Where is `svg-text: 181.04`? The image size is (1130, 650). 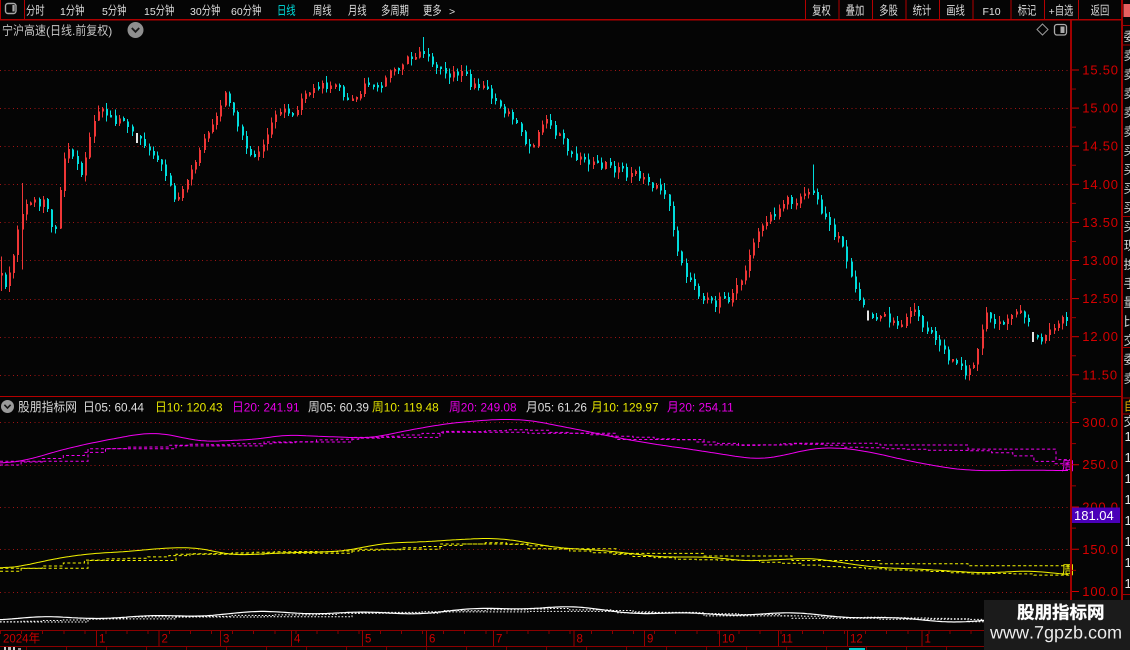
svg-text: 181.04 is located at coordinates (1094, 515).